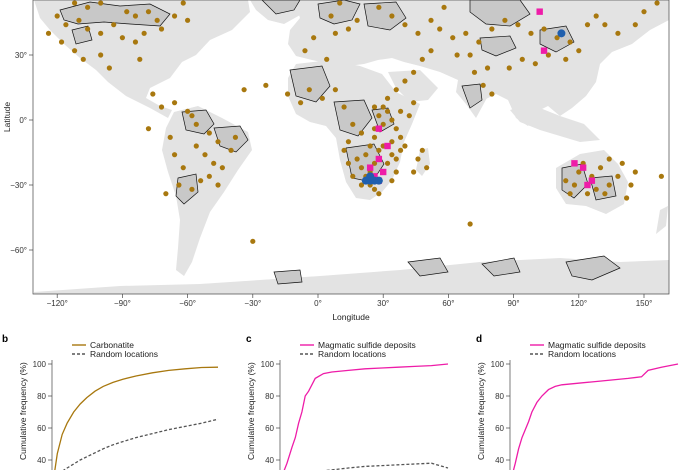 The image size is (685, 470). I want to click on longitude-tick-label: 90°, so click(514, 303).